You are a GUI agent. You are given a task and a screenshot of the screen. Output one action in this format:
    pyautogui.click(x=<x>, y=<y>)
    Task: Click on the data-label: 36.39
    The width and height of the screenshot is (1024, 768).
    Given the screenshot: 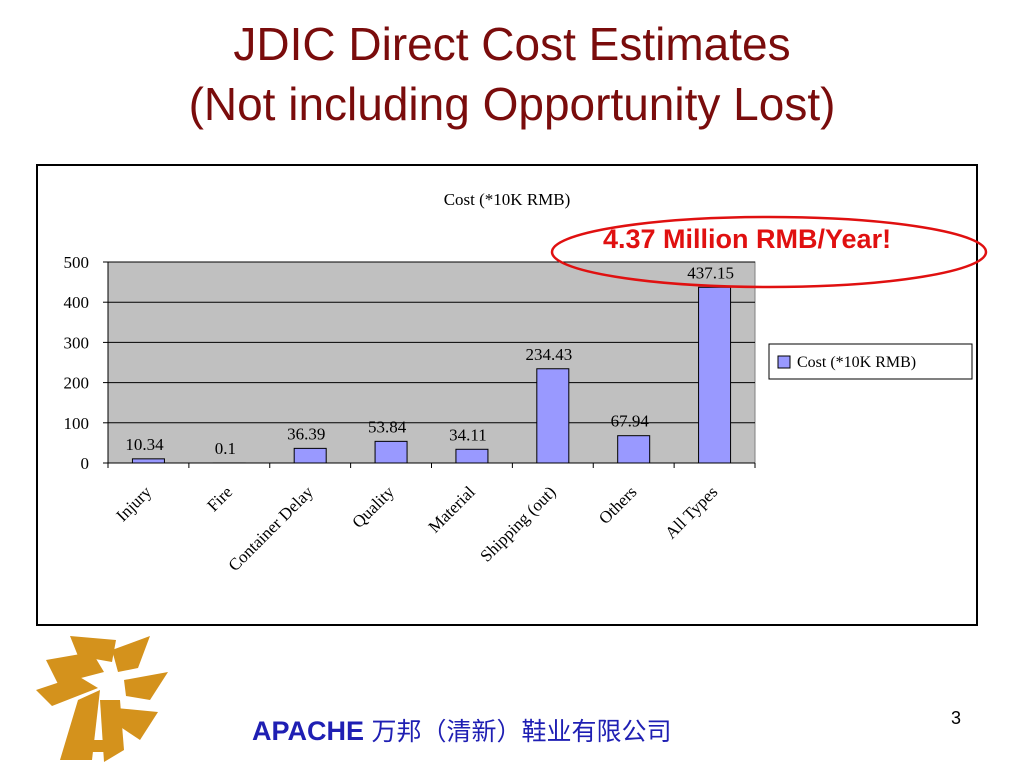 What is the action you would take?
    pyautogui.click(x=306, y=433)
    